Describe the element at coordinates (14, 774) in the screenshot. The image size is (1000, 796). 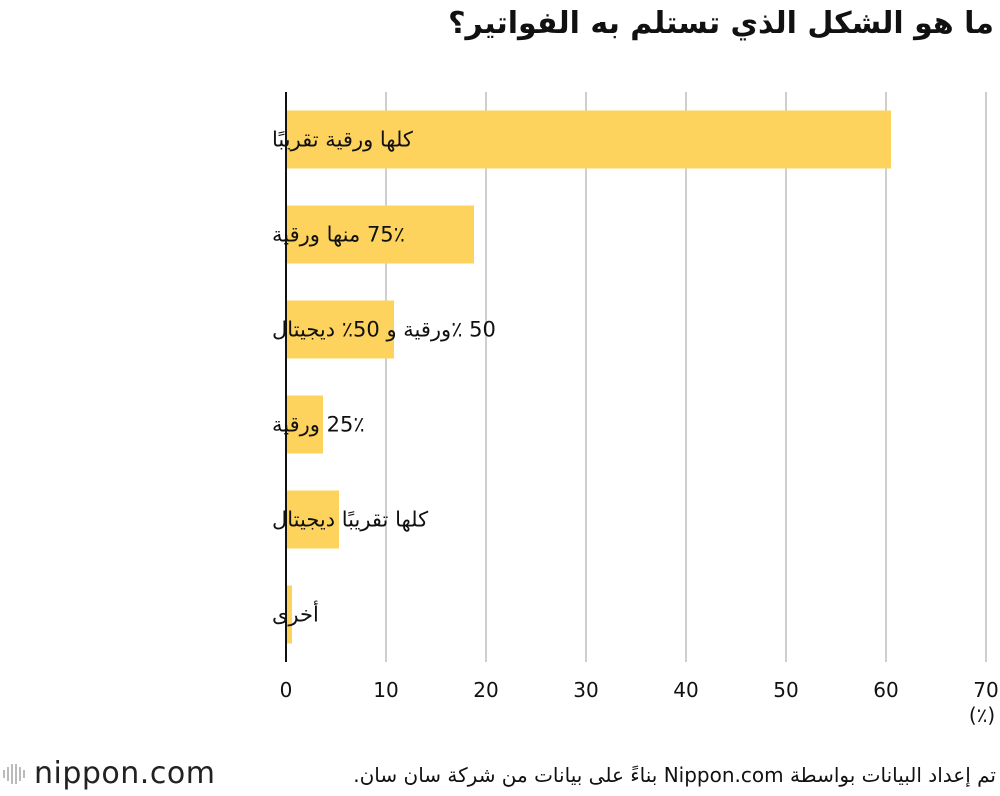
I see `logo-mark-icon` at that location.